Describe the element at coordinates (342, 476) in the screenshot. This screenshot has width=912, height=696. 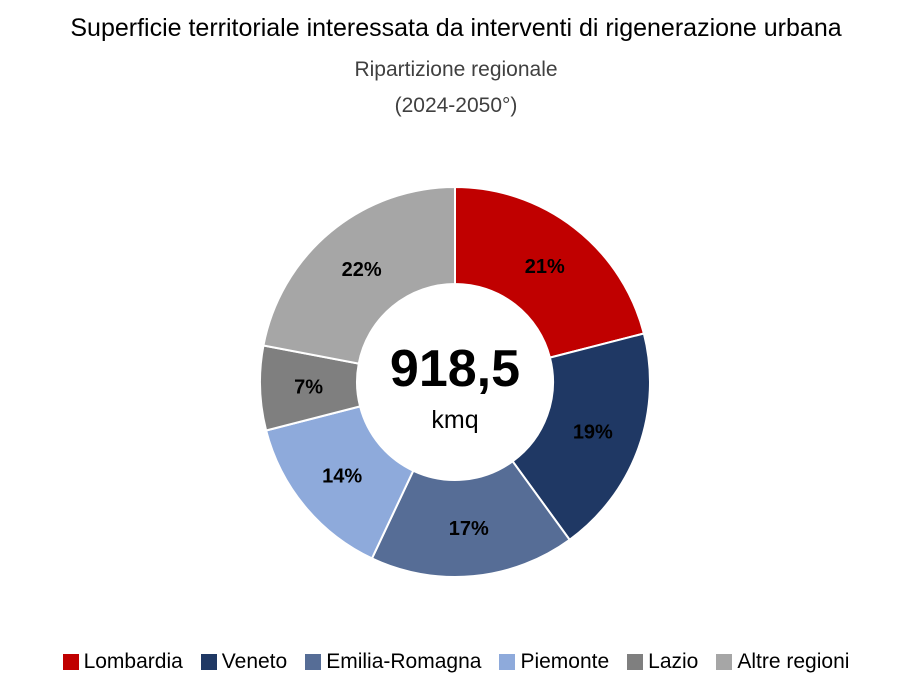
I see `donut-data-label: 14%` at that location.